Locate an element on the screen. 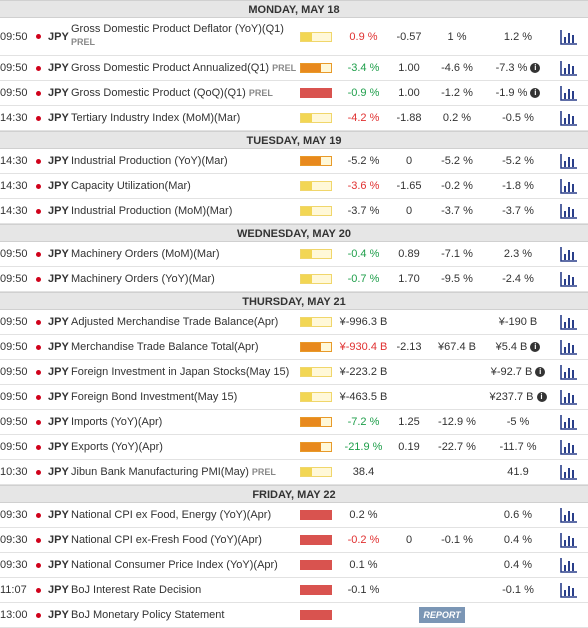 This screenshot has width=588, height=628. previous-text: ¥5.4 B is located at coordinates (511, 347).